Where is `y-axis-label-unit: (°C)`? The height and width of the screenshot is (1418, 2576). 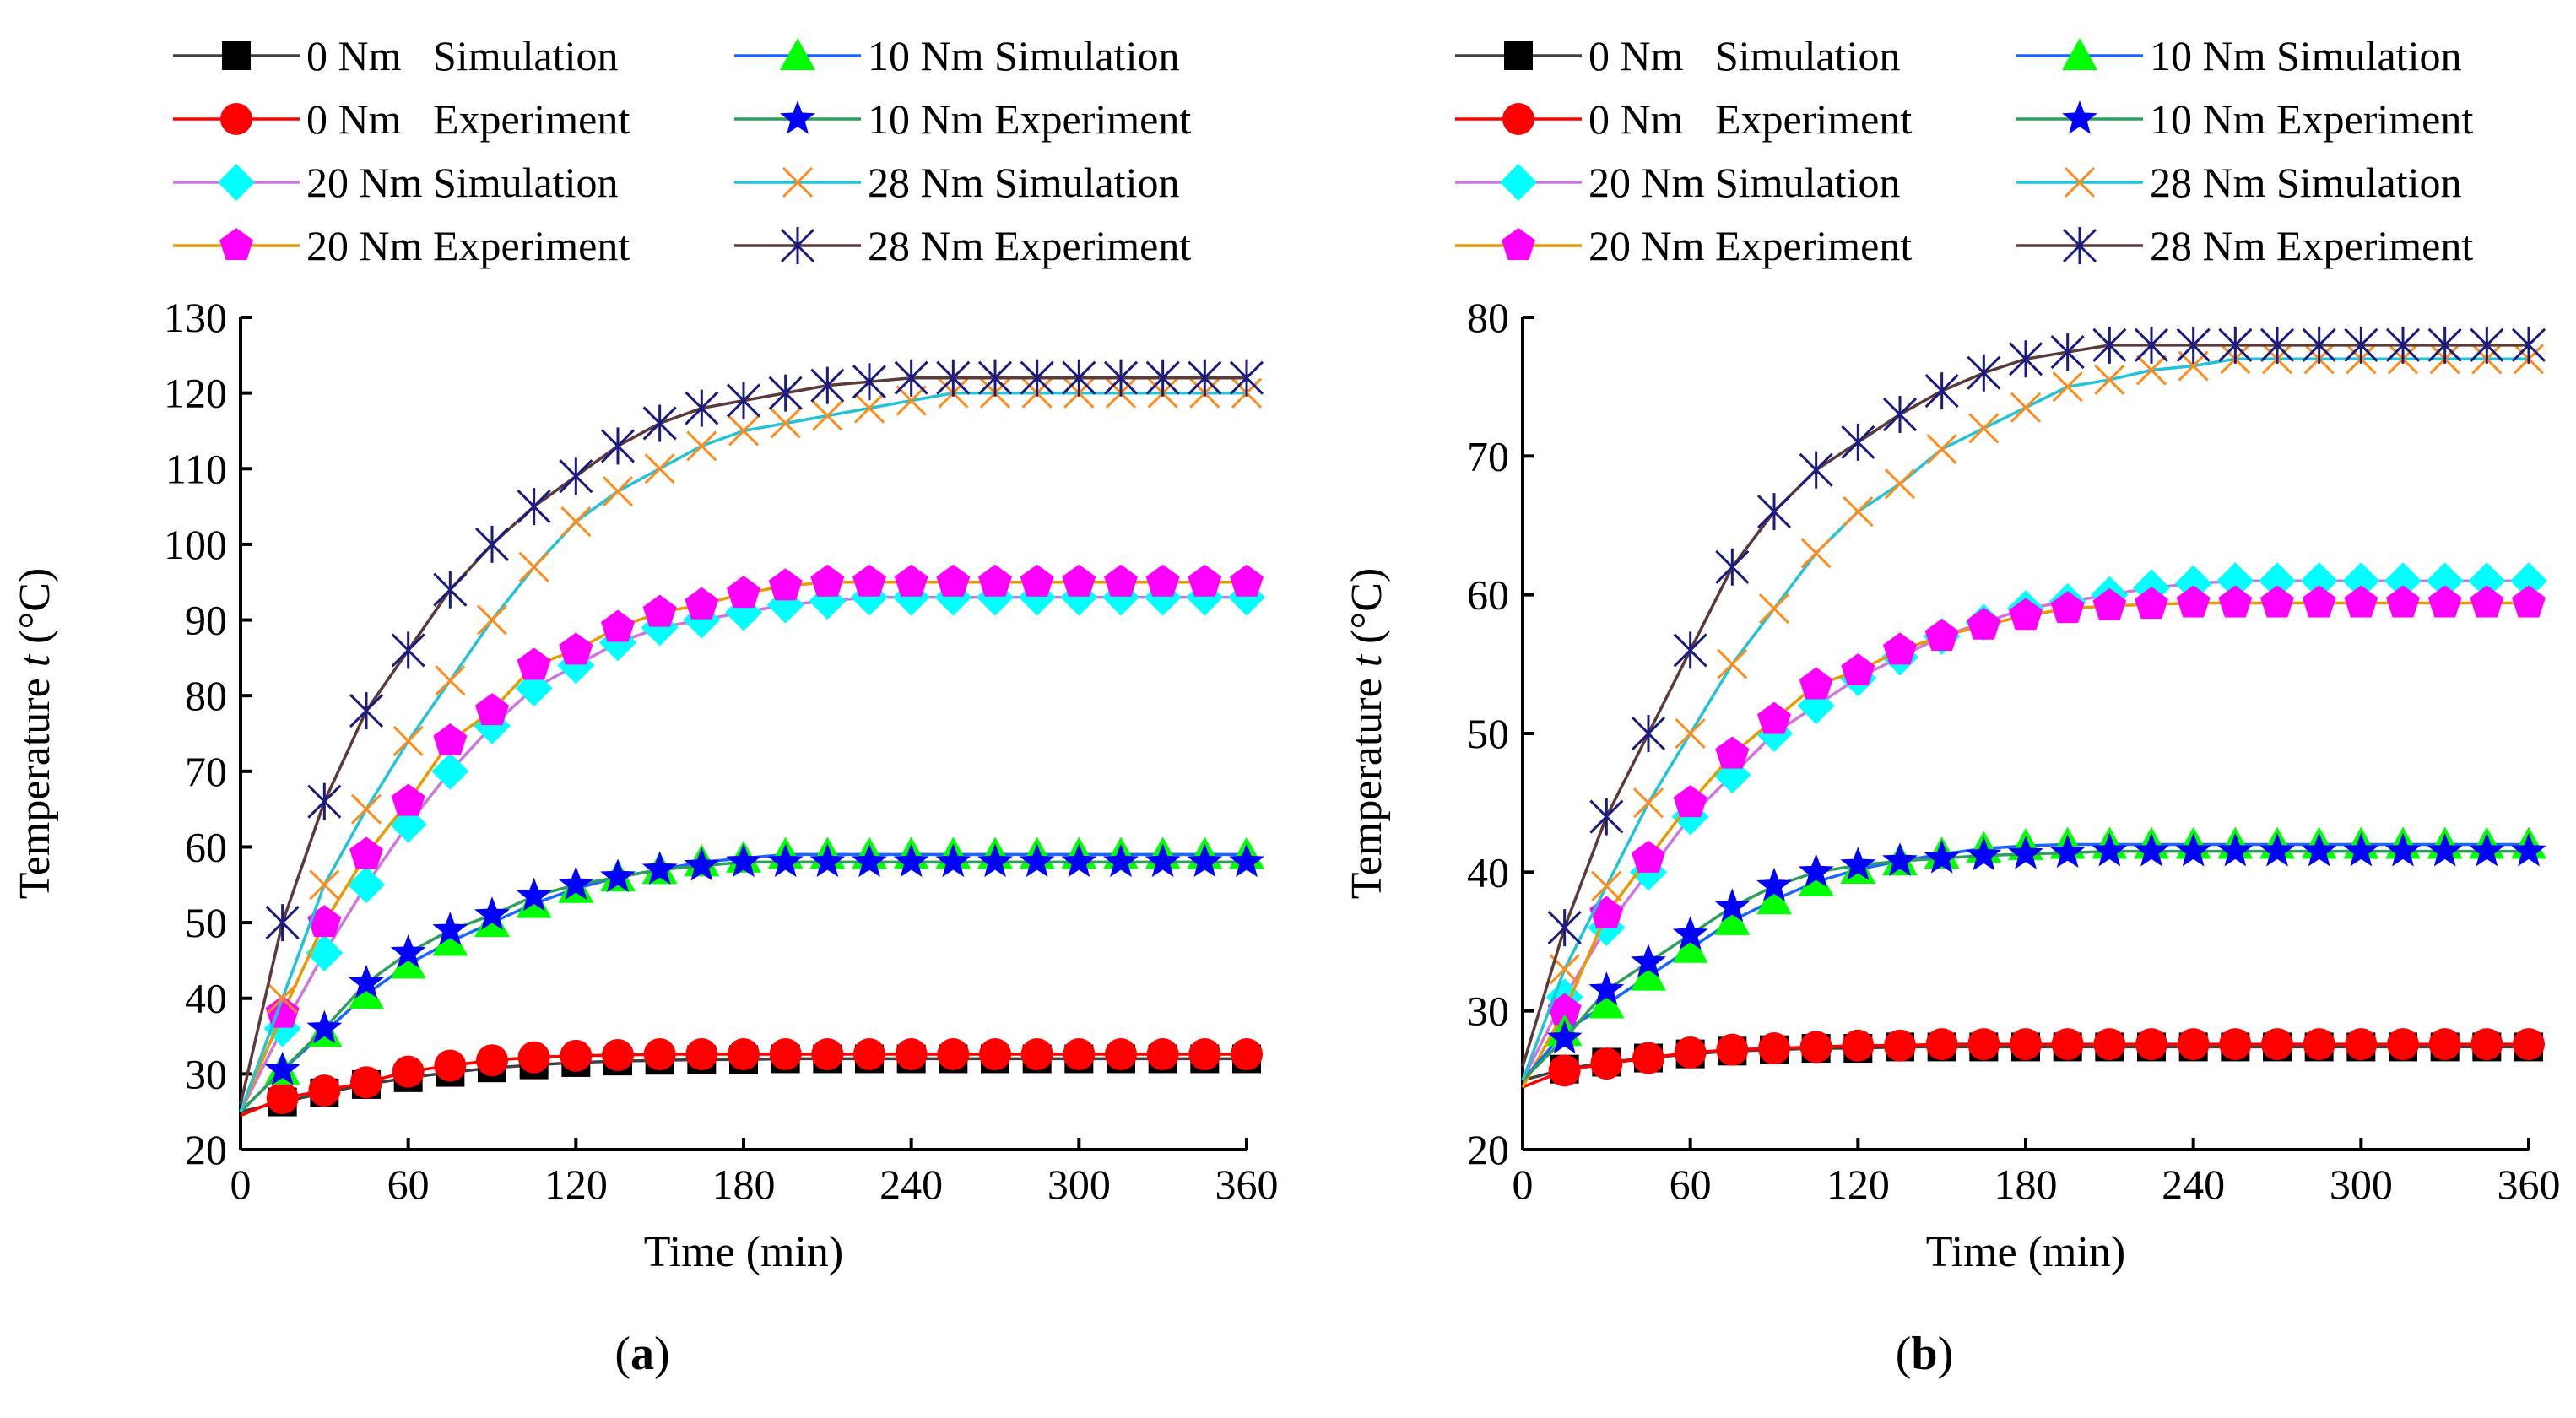 y-axis-label-unit: (°C) is located at coordinates (1367, 611).